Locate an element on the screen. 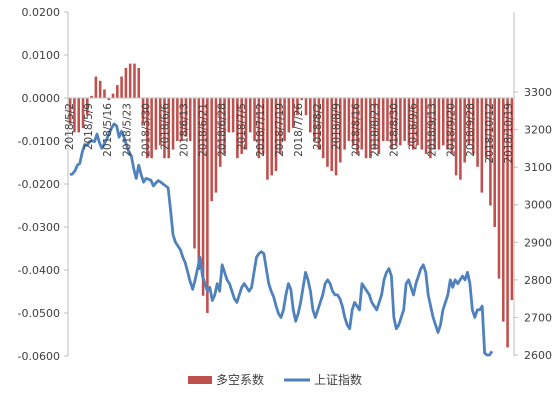  right-tick-label: 2600 is located at coordinates (538, 355).